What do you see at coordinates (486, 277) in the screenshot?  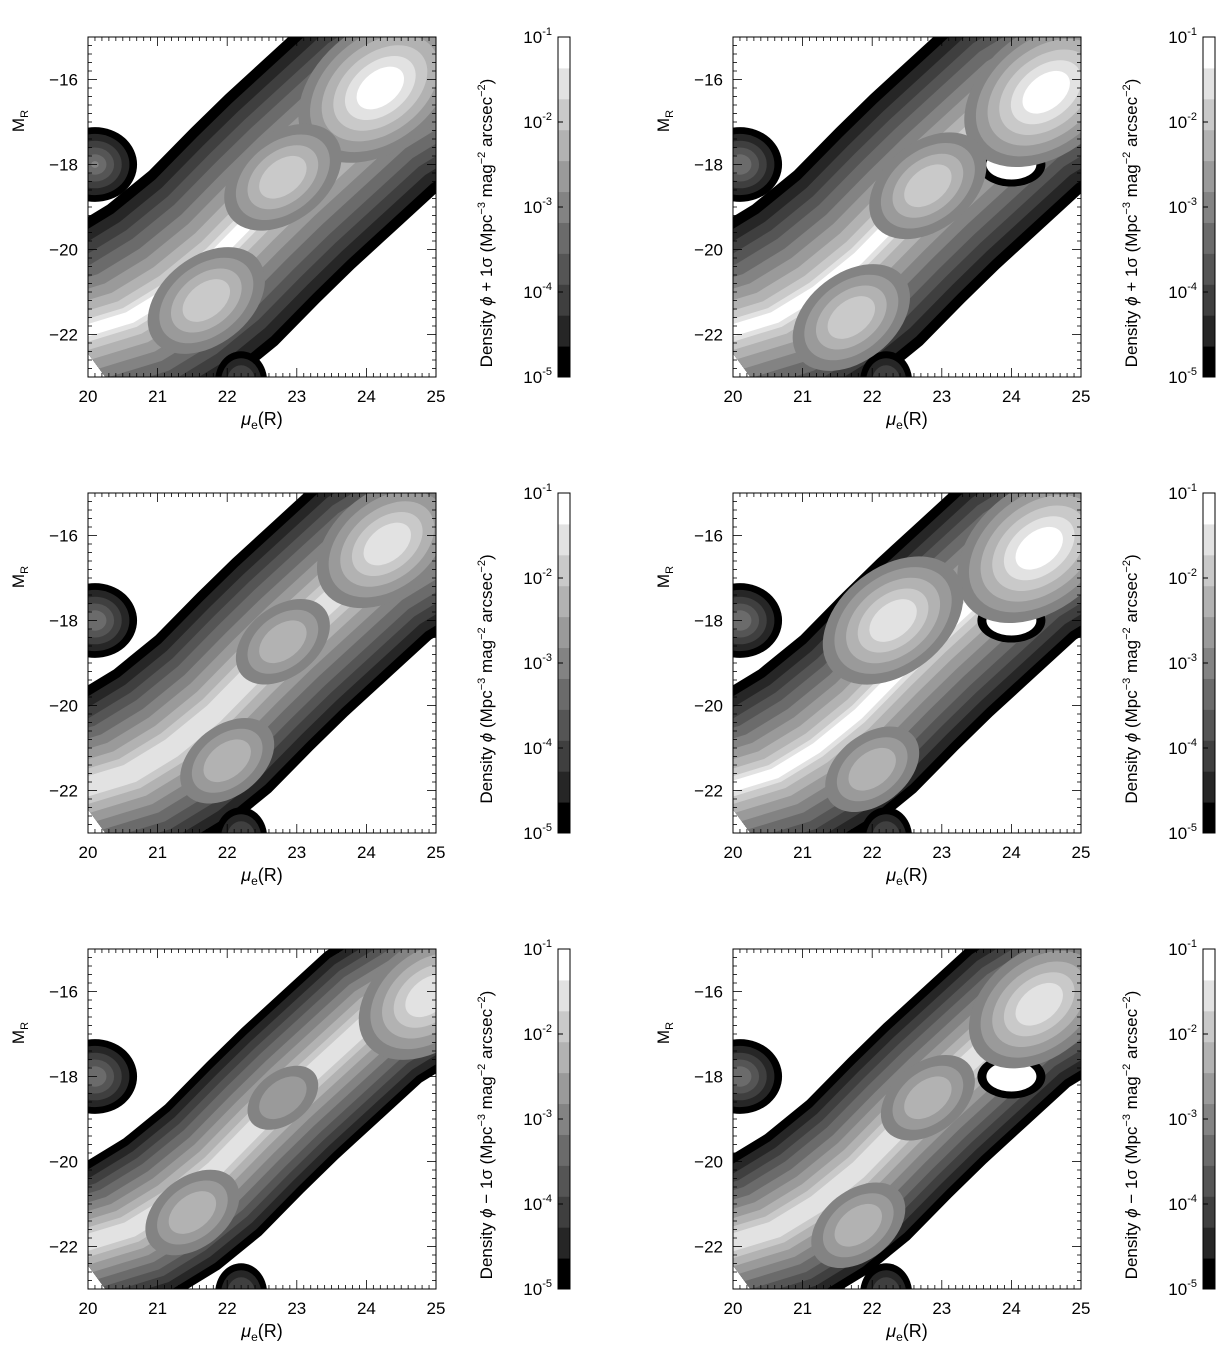 I see `colorbar-label-mod: + 1σ` at bounding box center [486, 277].